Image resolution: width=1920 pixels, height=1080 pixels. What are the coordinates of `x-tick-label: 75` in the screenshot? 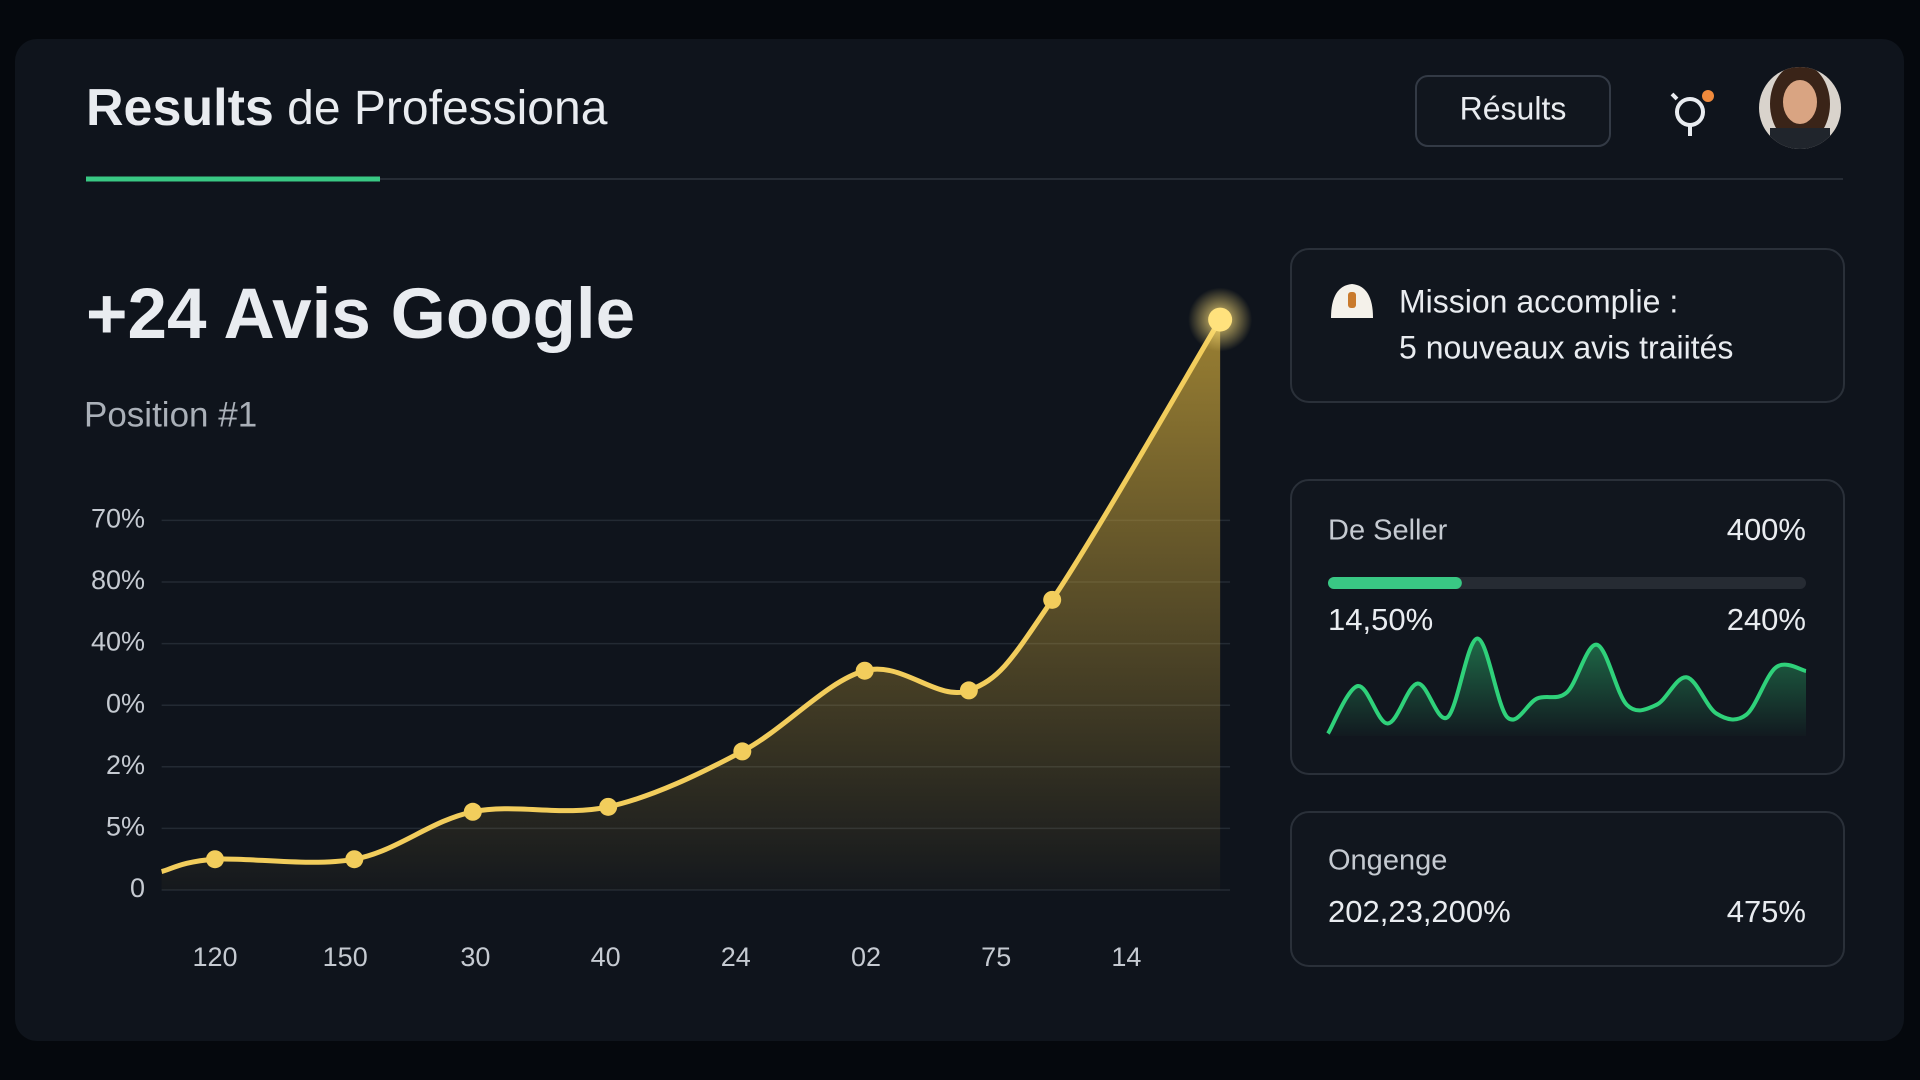 It's located at (996, 957).